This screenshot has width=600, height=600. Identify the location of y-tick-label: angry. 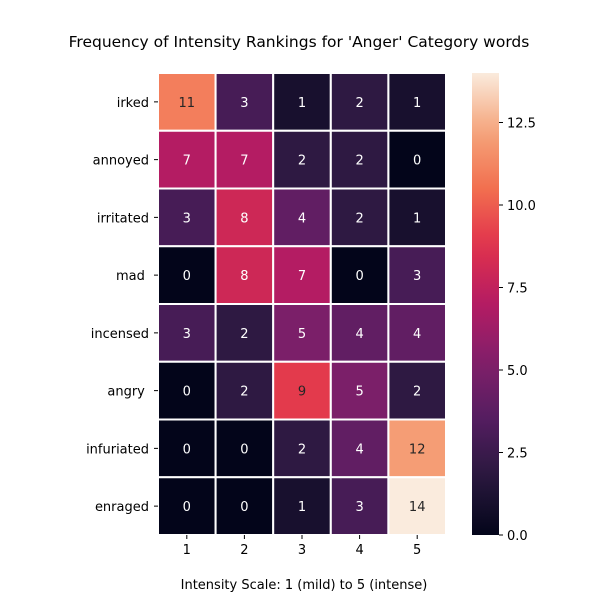
(128, 392).